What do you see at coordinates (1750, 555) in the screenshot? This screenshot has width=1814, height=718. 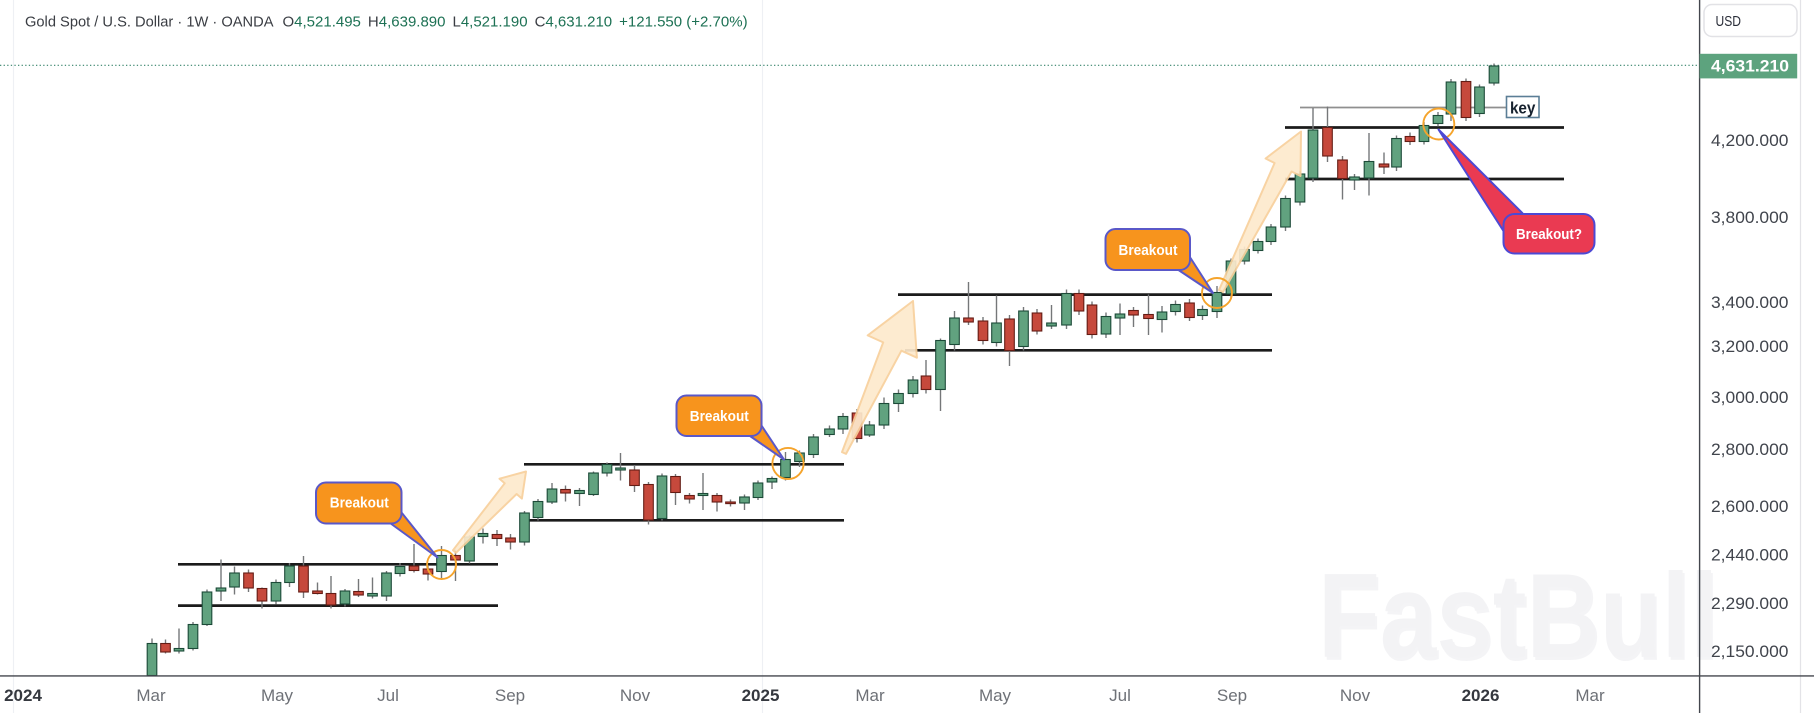 I see `svg-text: 2,440.000` at bounding box center [1750, 555].